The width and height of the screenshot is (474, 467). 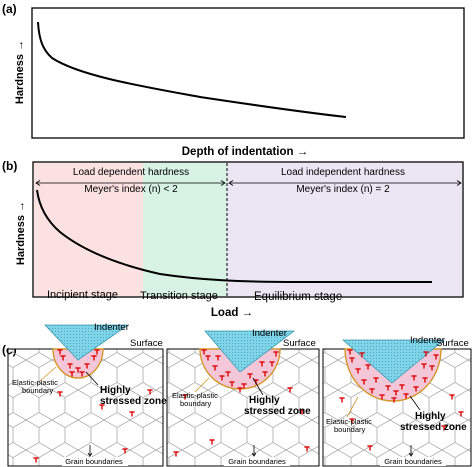 I want to click on boundary-label-2: Elastic-plastic boundary, so click(x=196, y=399).